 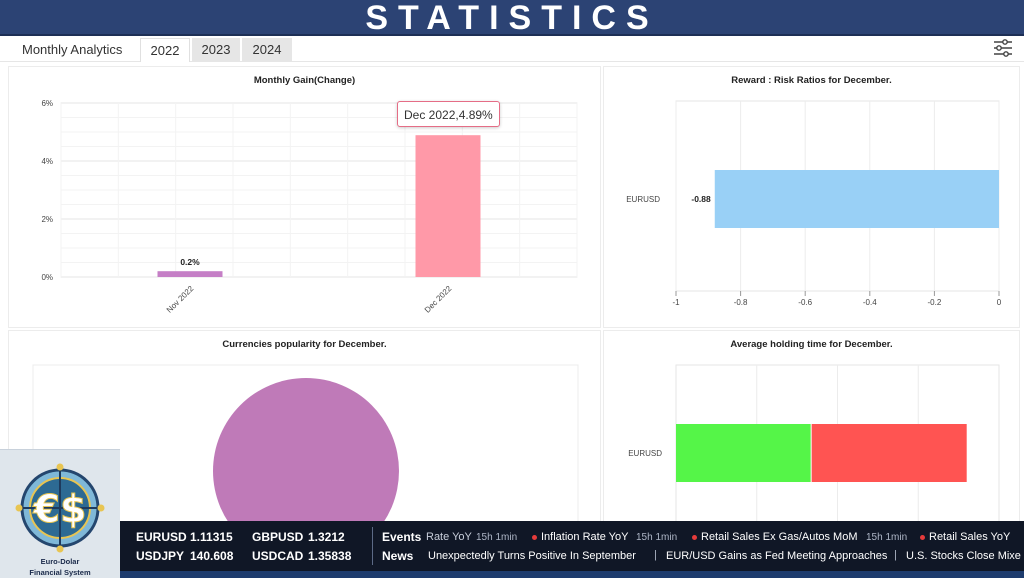 What do you see at coordinates (856, 199) in the screenshot?
I see `ratio-bar` at bounding box center [856, 199].